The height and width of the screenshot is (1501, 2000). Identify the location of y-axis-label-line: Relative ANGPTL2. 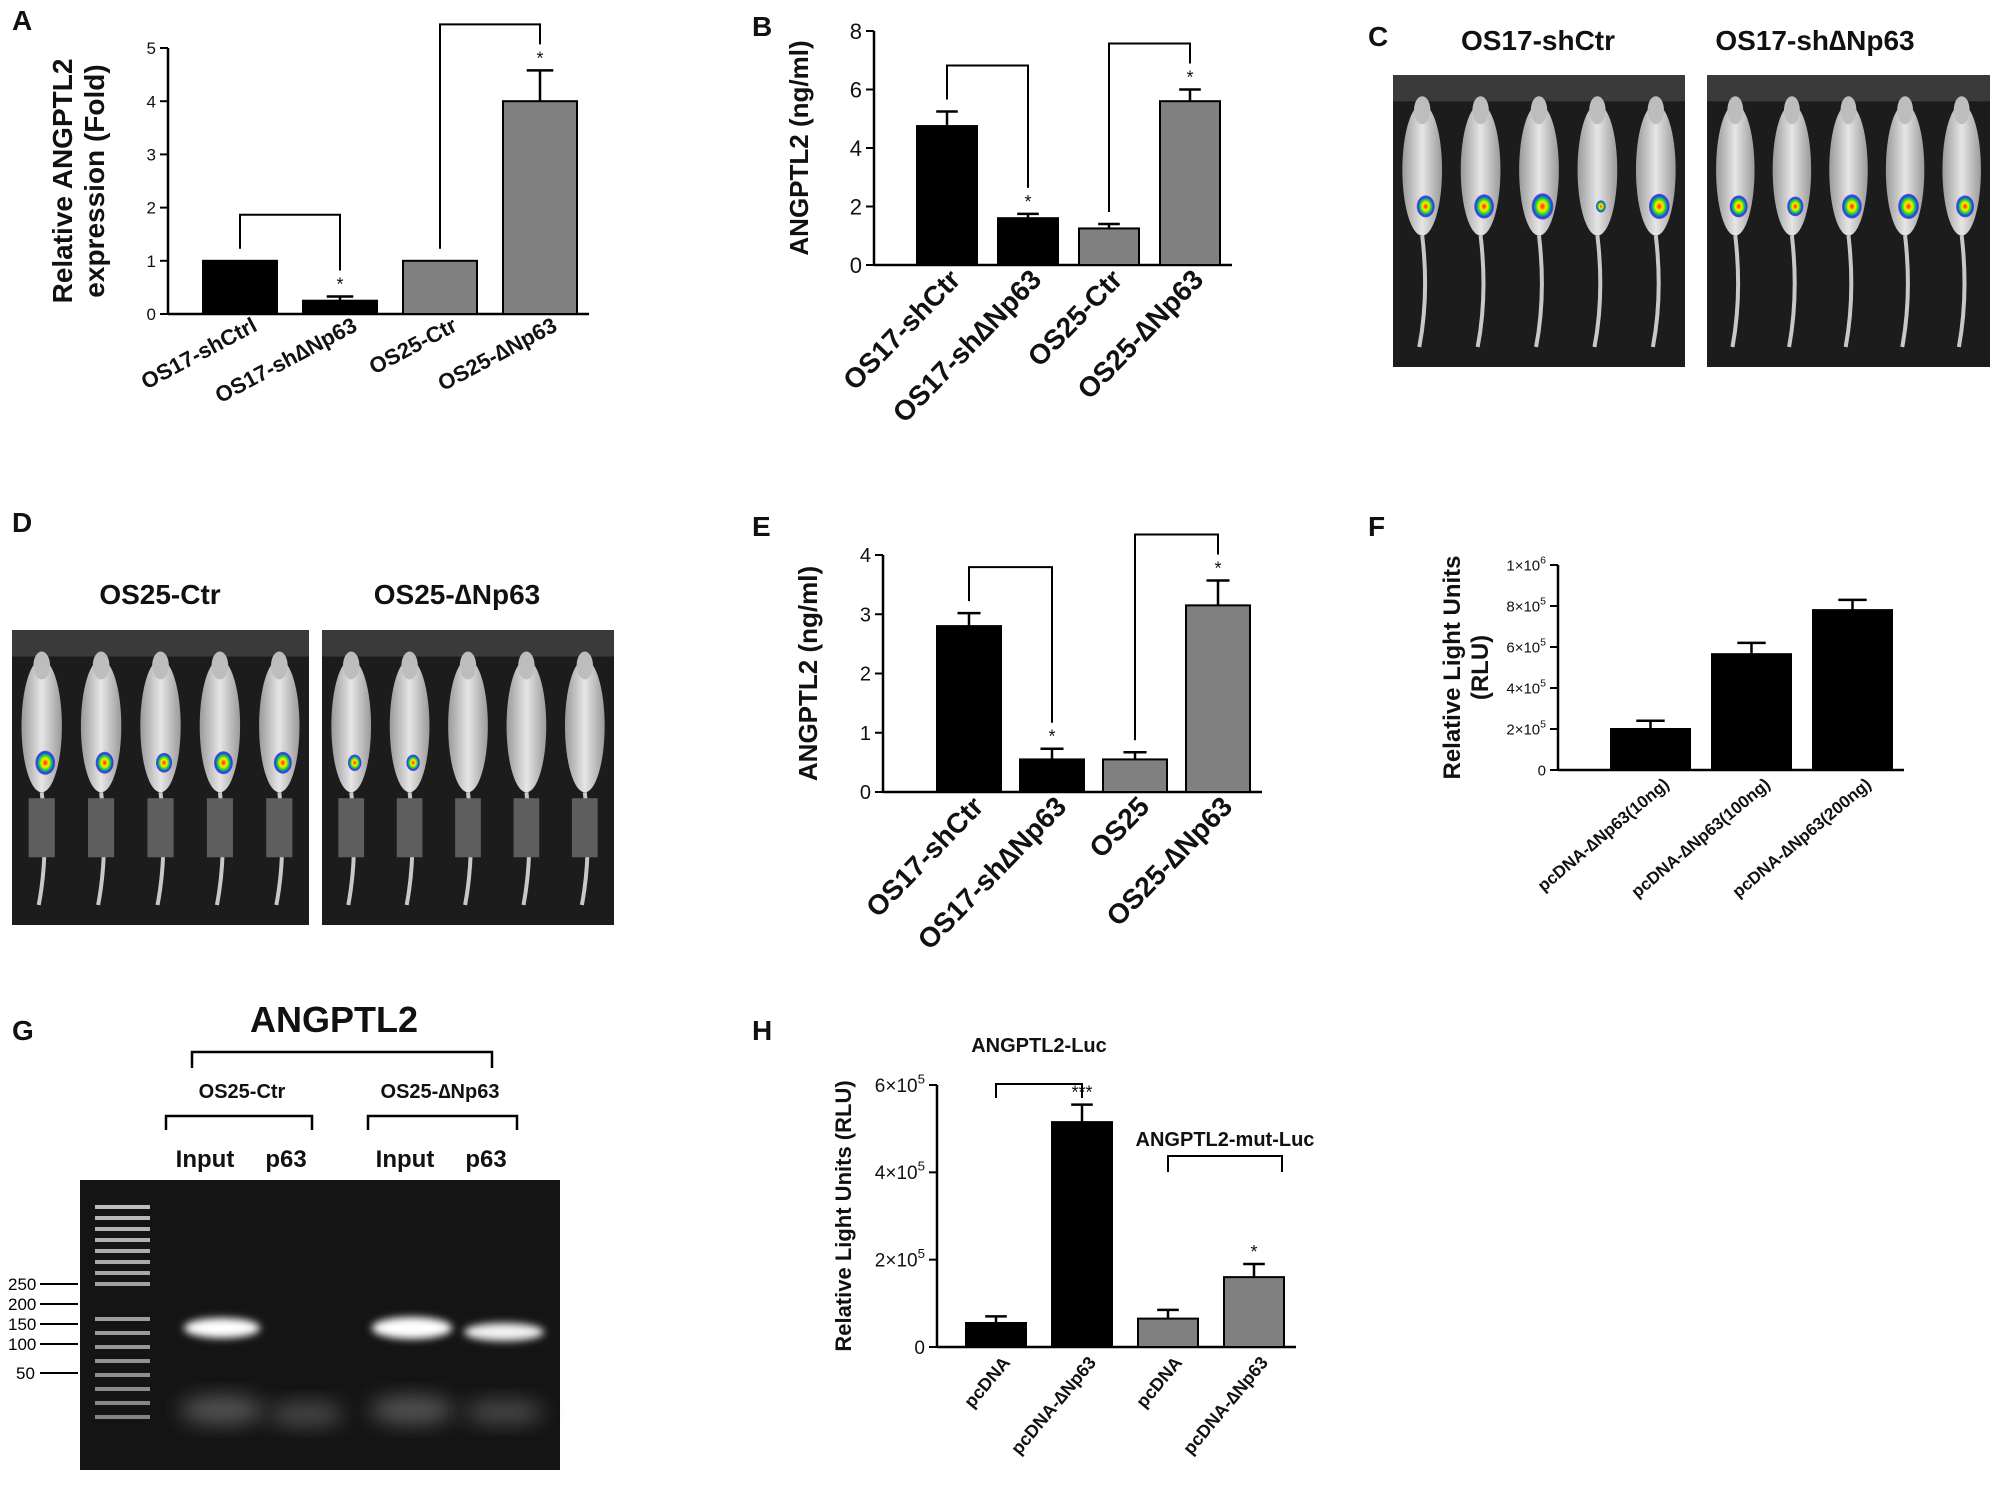
(62, 181).